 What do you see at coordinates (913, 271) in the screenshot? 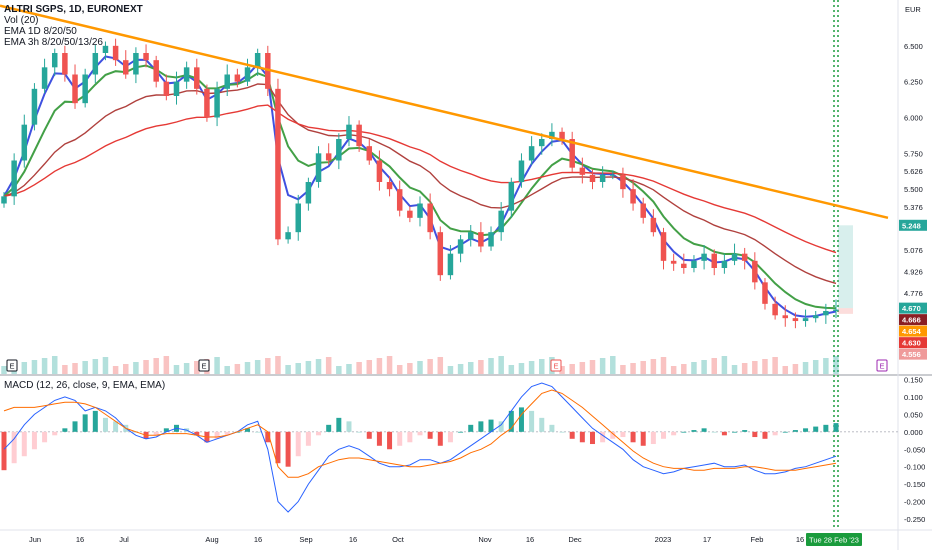
I see `price-tick-label: 4.926` at bounding box center [913, 271].